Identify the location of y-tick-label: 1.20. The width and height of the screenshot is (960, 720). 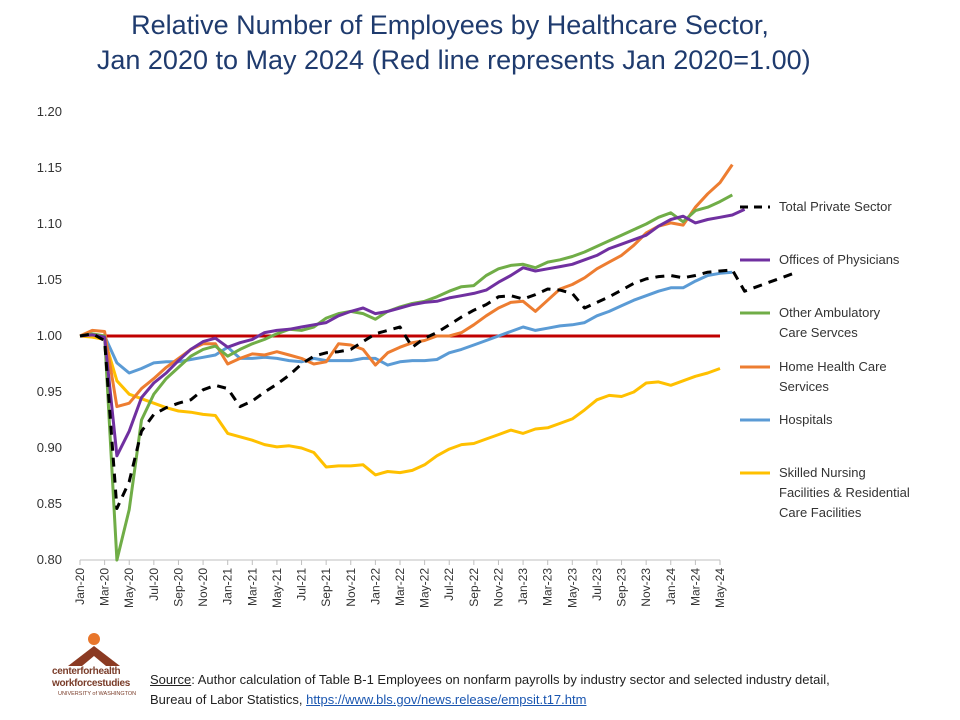
(49, 111).